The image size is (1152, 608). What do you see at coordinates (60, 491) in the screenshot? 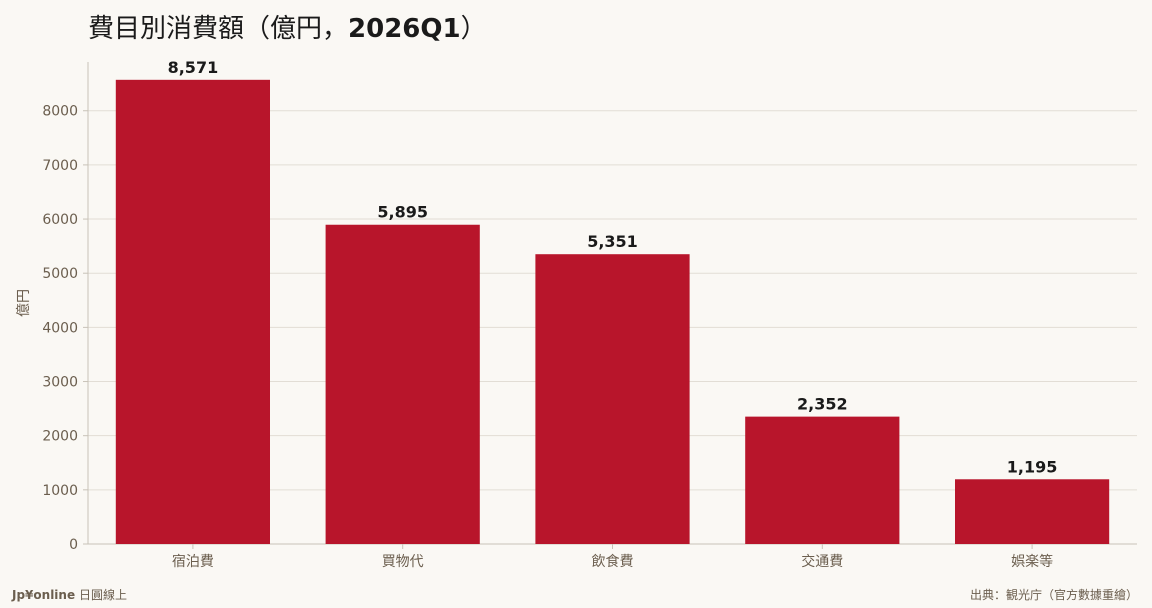
I see `y-tick-label: 1000` at bounding box center [60, 491].